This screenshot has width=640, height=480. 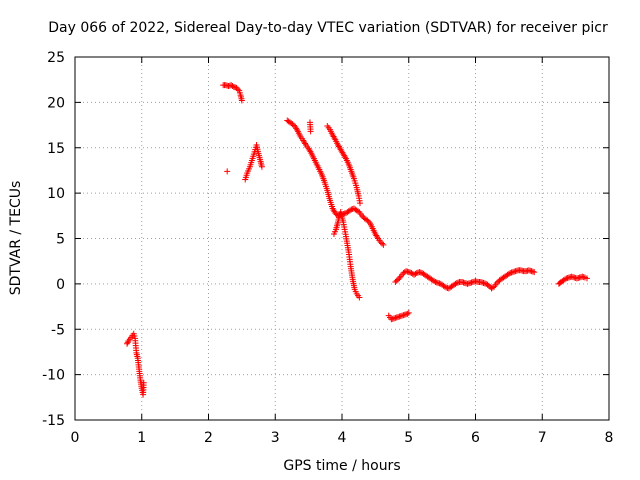 What do you see at coordinates (56, 149) in the screenshot?
I see `y-tick-label: 15` at bounding box center [56, 149].